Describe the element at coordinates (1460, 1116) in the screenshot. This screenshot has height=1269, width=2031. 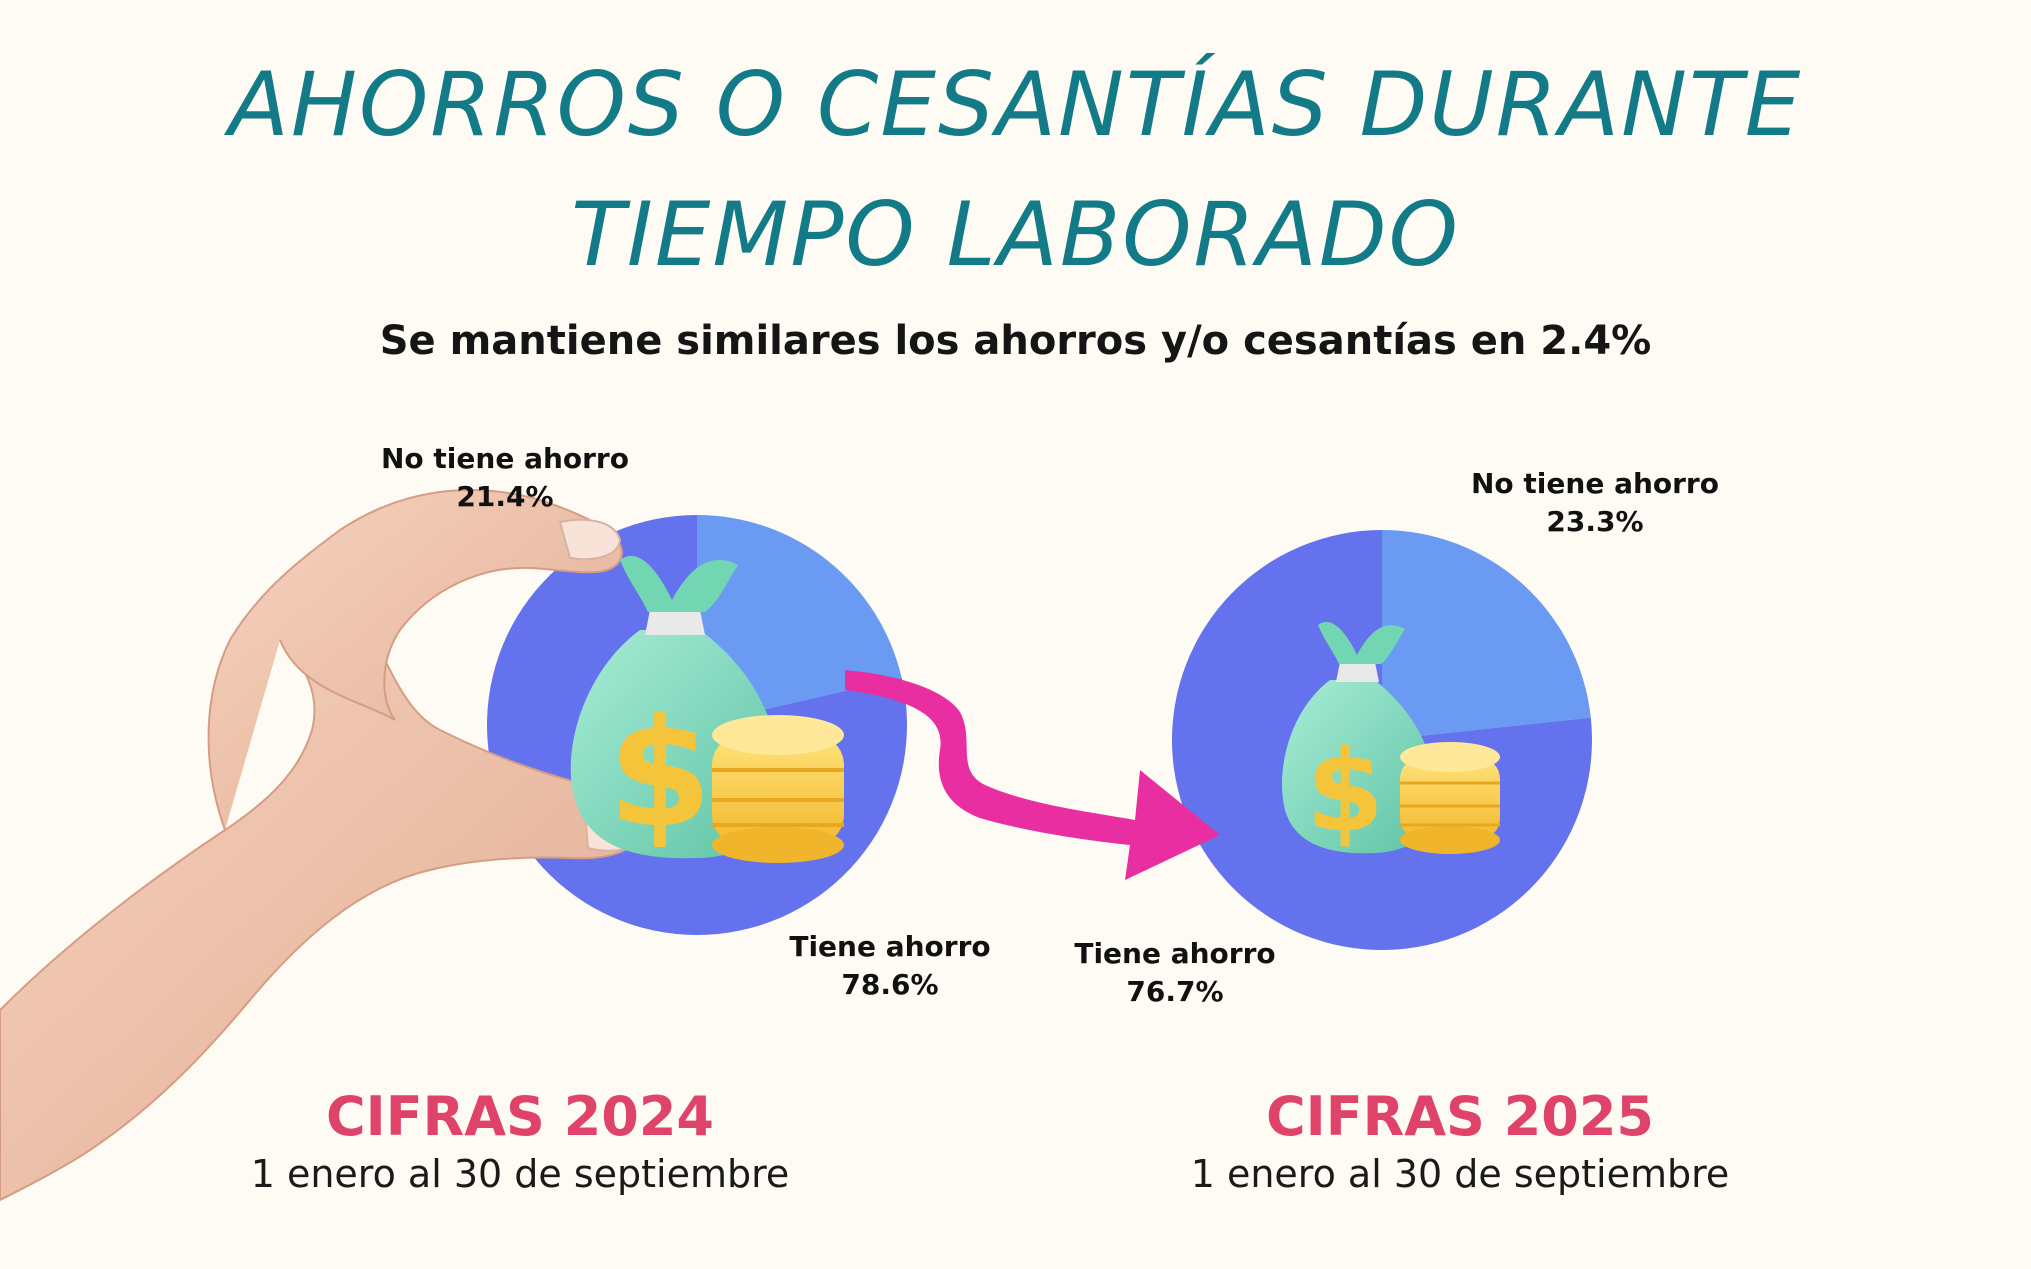
I see `footer-title-2025: CIFRAS 2025` at that location.